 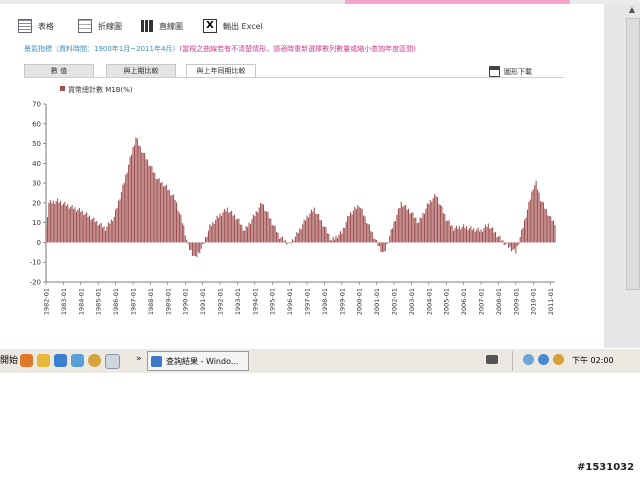 What do you see at coordinates (77, 360) in the screenshot?
I see `media-icon` at bounding box center [77, 360].